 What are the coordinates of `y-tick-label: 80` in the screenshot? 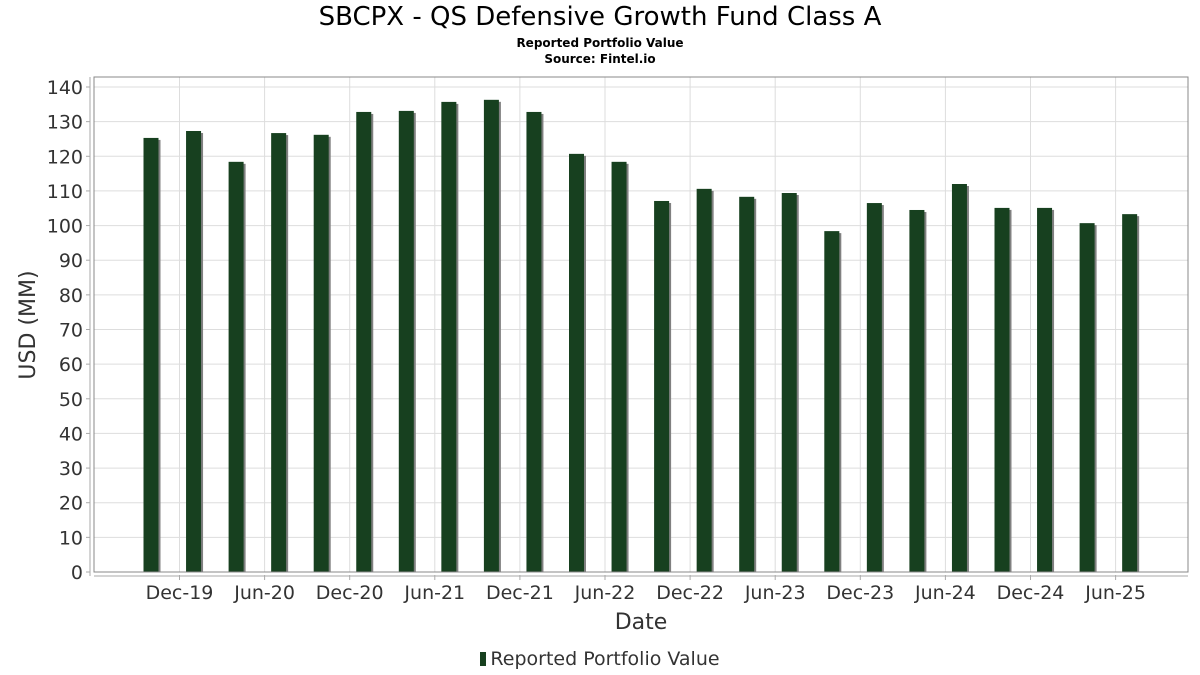 It's located at (71, 296).